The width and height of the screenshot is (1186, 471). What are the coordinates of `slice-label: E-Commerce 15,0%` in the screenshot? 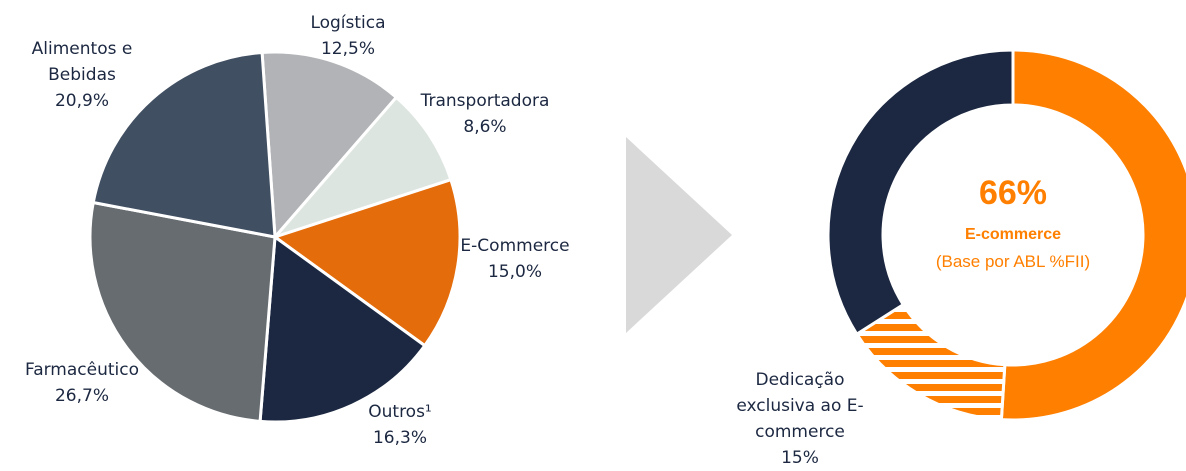 It's located at (514, 259).